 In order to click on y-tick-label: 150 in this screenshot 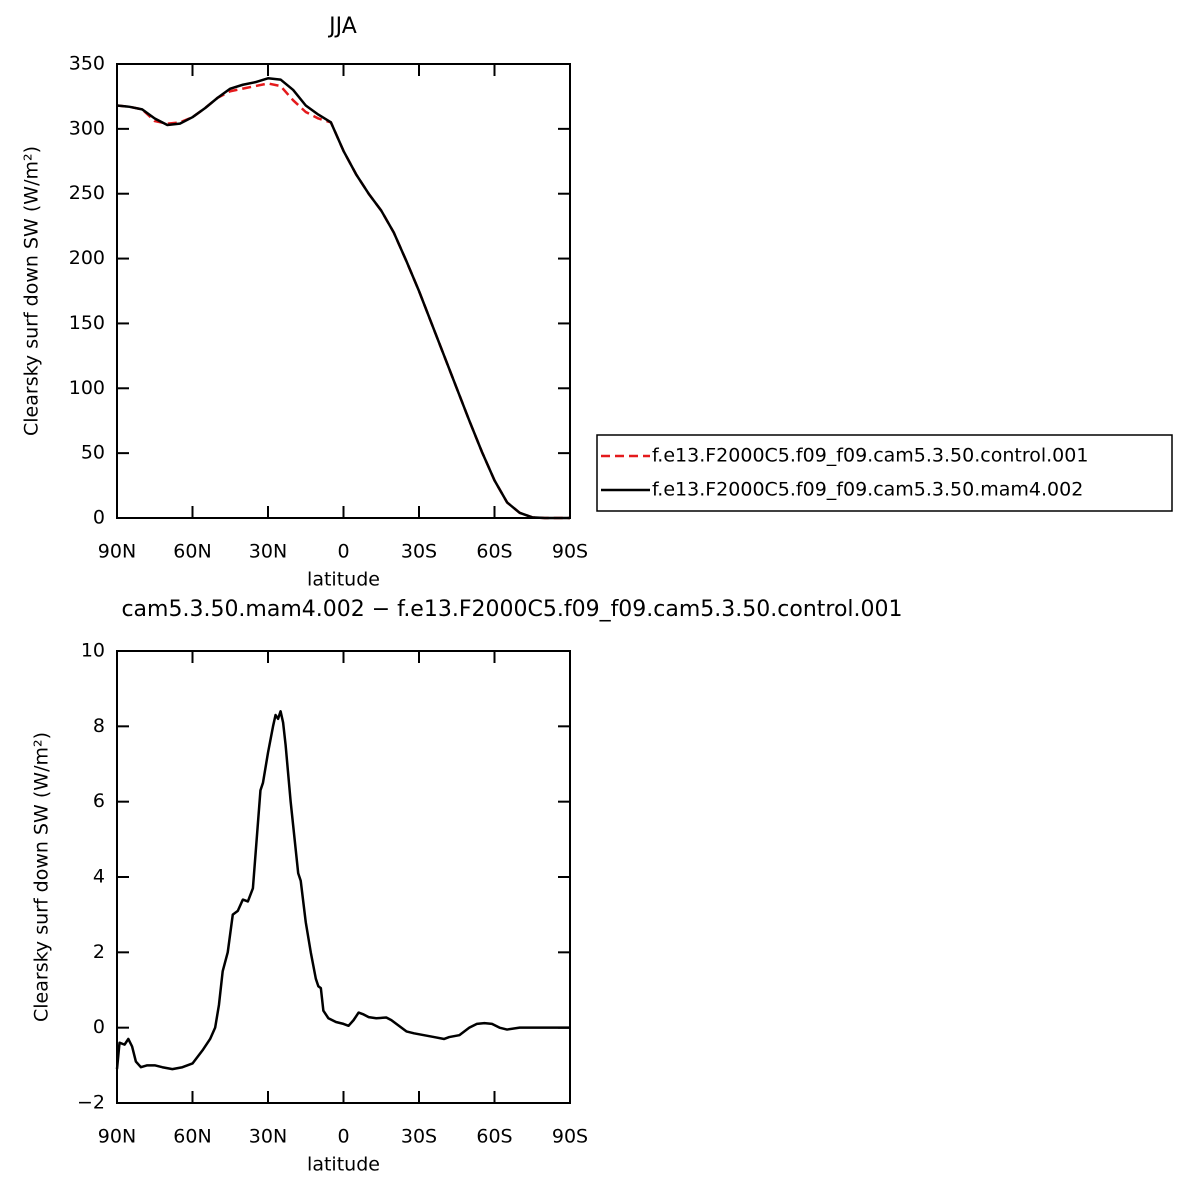, I will do `click(87, 323)`.